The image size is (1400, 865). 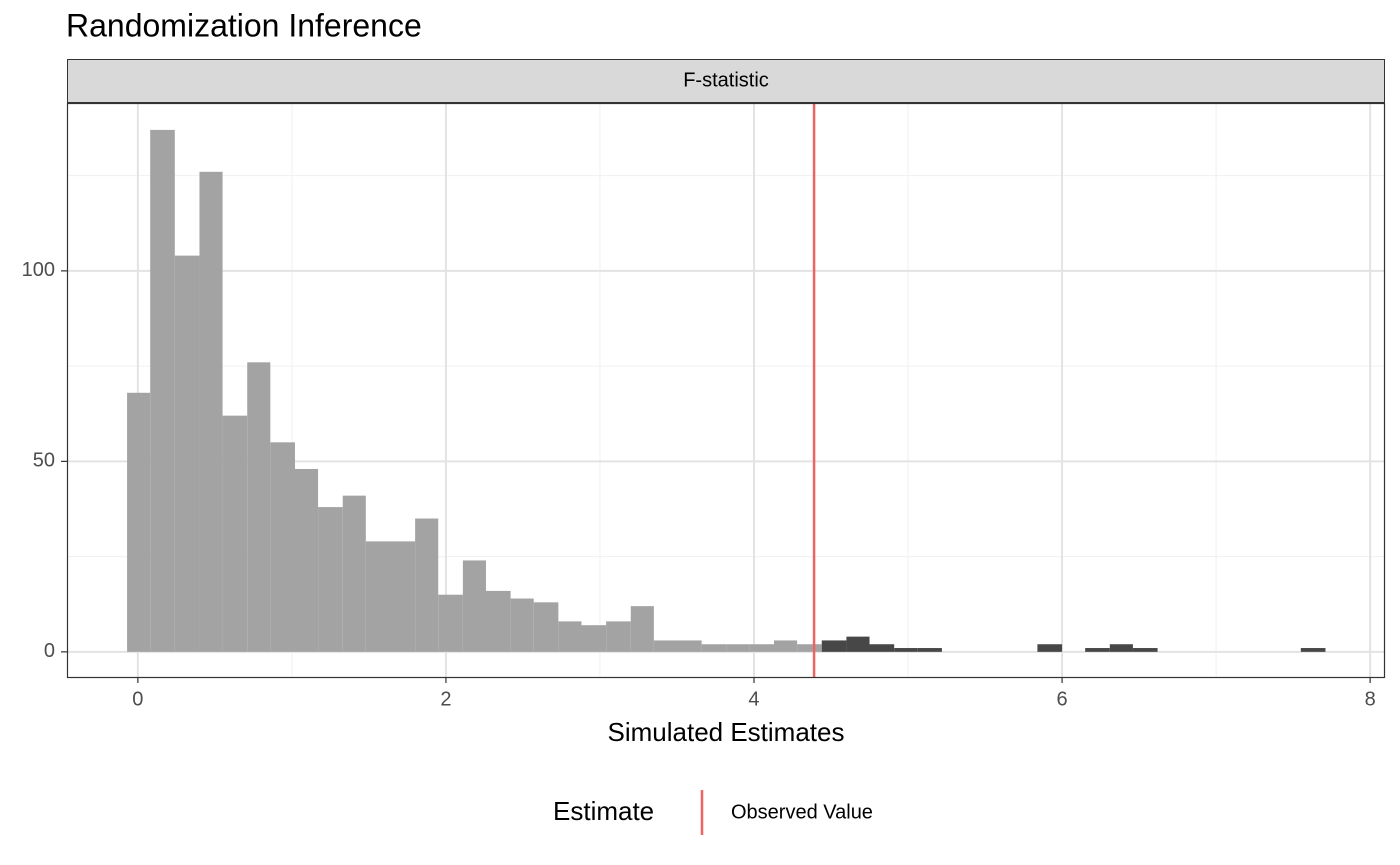 What do you see at coordinates (244, 25) in the screenshot?
I see `chart-title: Randomization Inference` at bounding box center [244, 25].